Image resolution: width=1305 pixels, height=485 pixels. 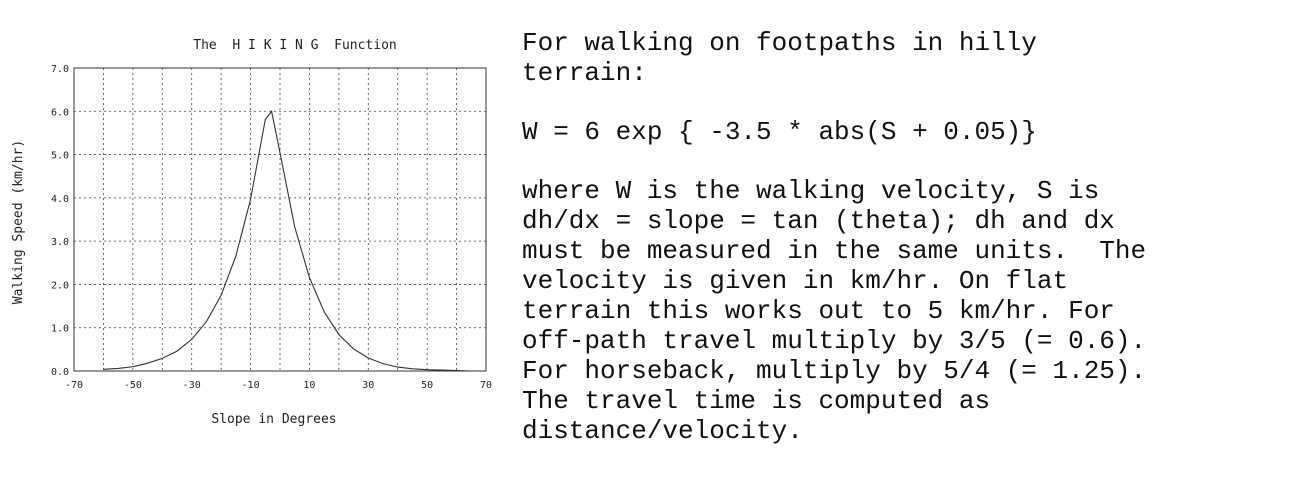 I want to click on y-axis-label: Walking Speed (km/hr), so click(x=18, y=222).